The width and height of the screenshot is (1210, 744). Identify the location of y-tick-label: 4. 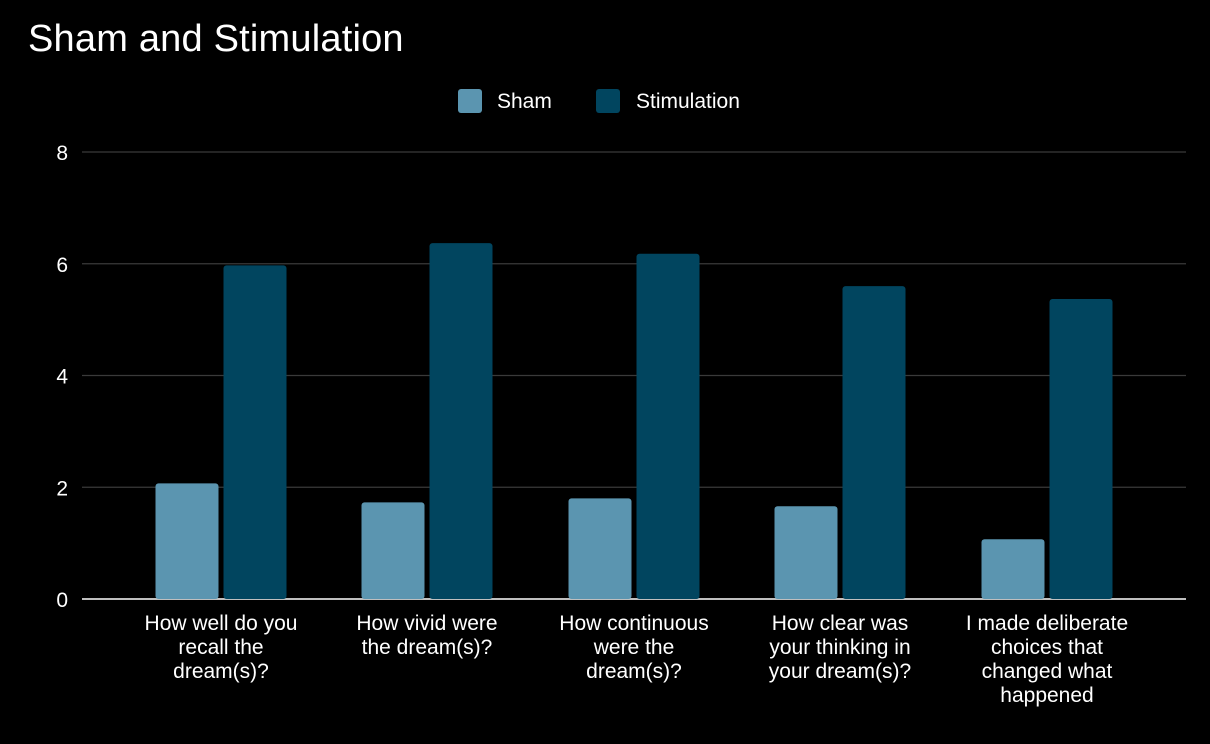
(62, 377).